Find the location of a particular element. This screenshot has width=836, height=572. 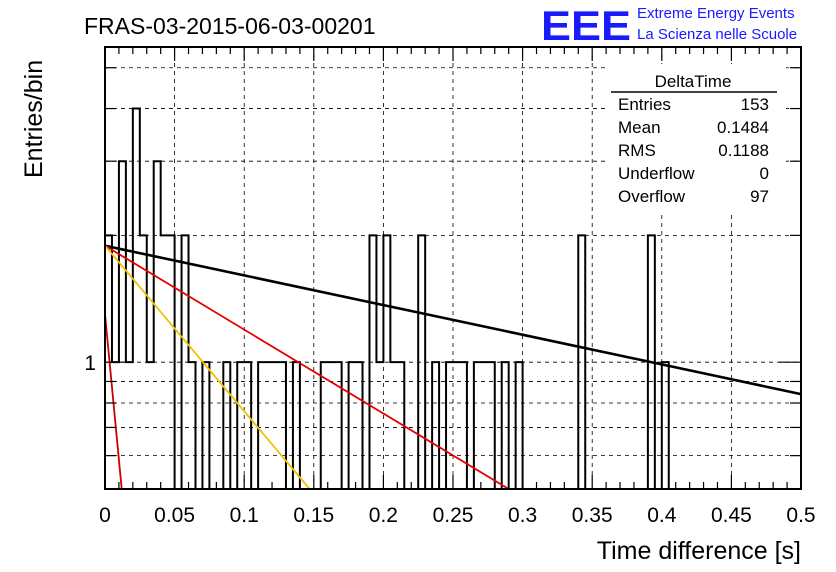

stats-box-background is located at coordinates (696, 138).